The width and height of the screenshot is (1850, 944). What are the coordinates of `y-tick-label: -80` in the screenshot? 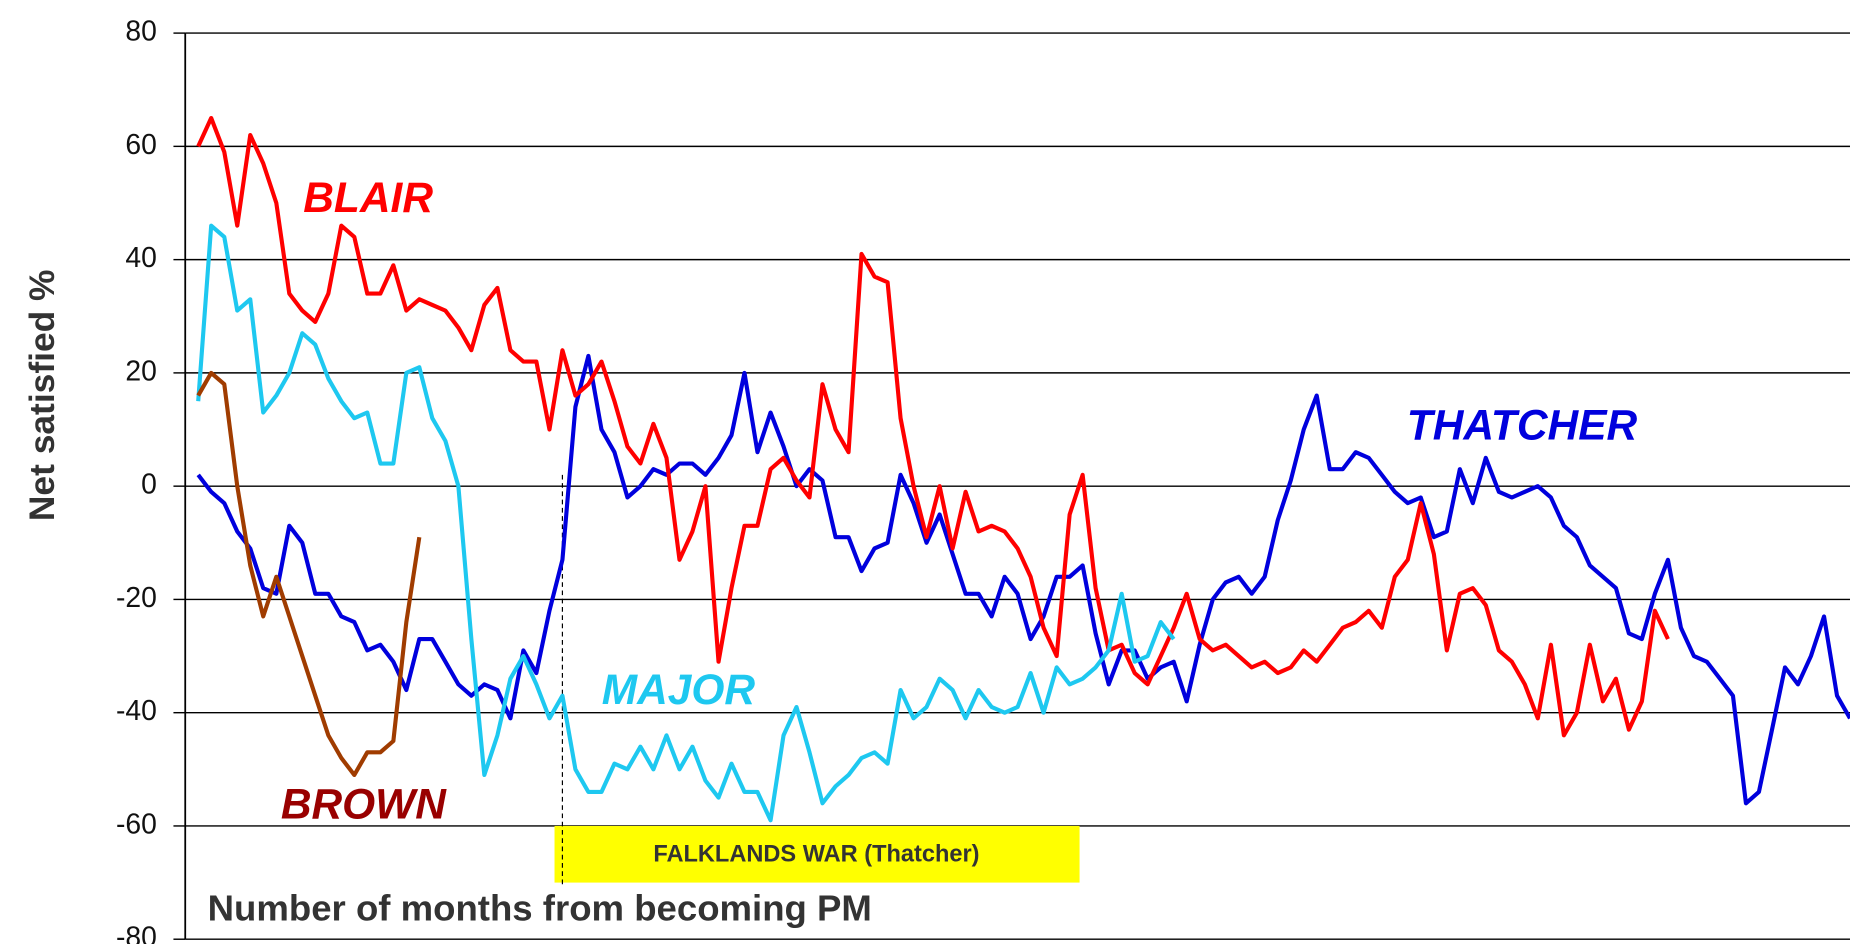 It's located at (136, 932).